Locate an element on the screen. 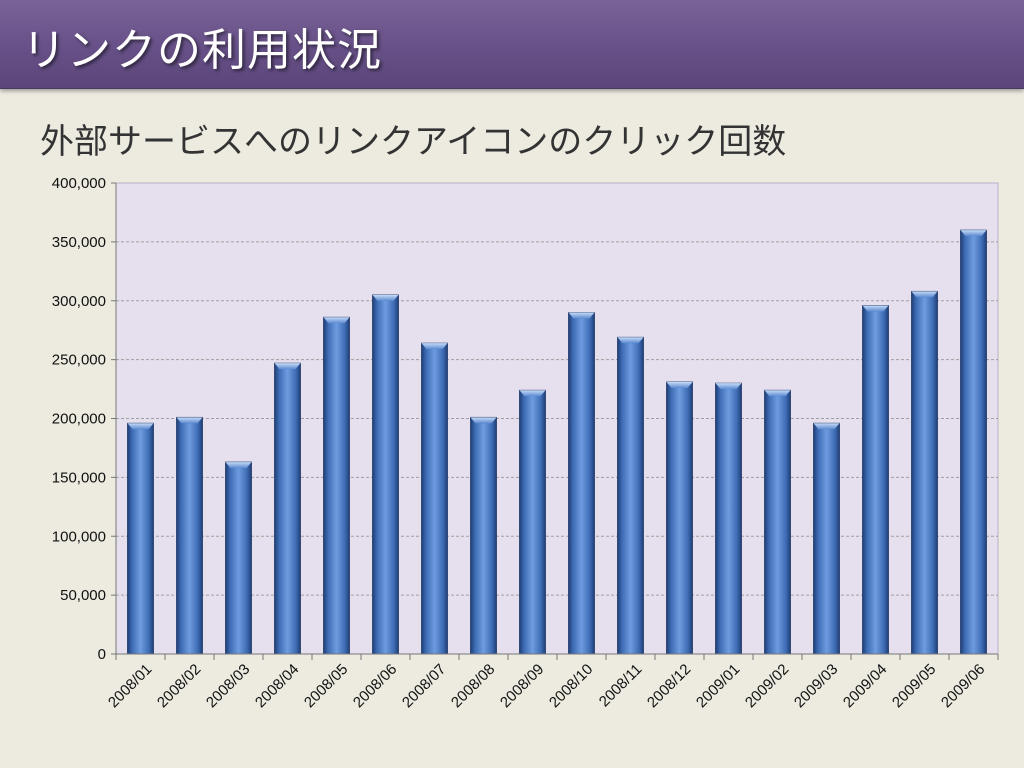 The image size is (1024, 768). y-tick-label: 100,000 is located at coordinates (79, 536).